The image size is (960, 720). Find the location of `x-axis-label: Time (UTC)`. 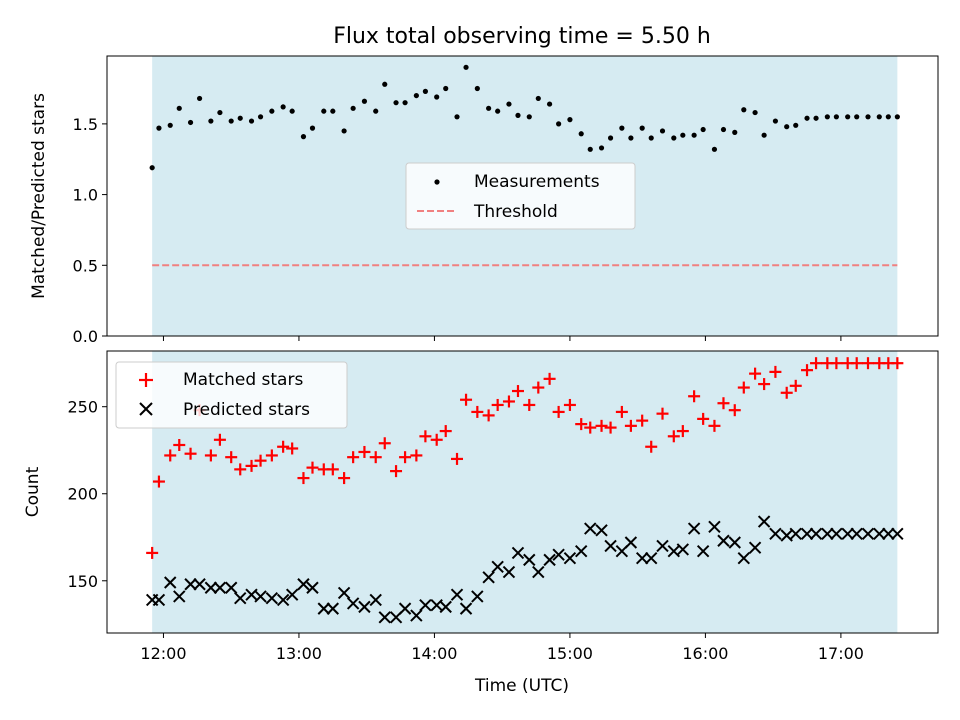

x-axis-label: Time (UTC) is located at coordinates (521, 686).